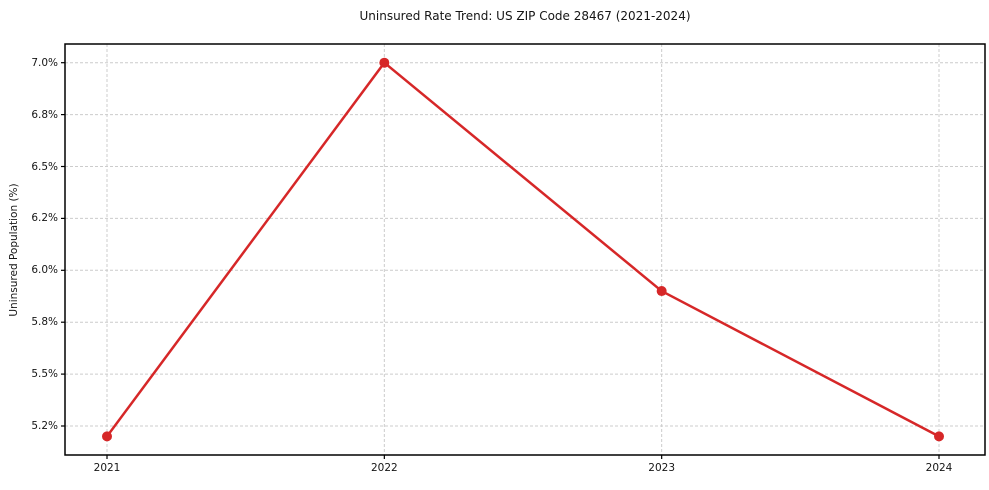 The image size is (989, 490). I want to click on y-tick-label: 5.8%, so click(44, 322).